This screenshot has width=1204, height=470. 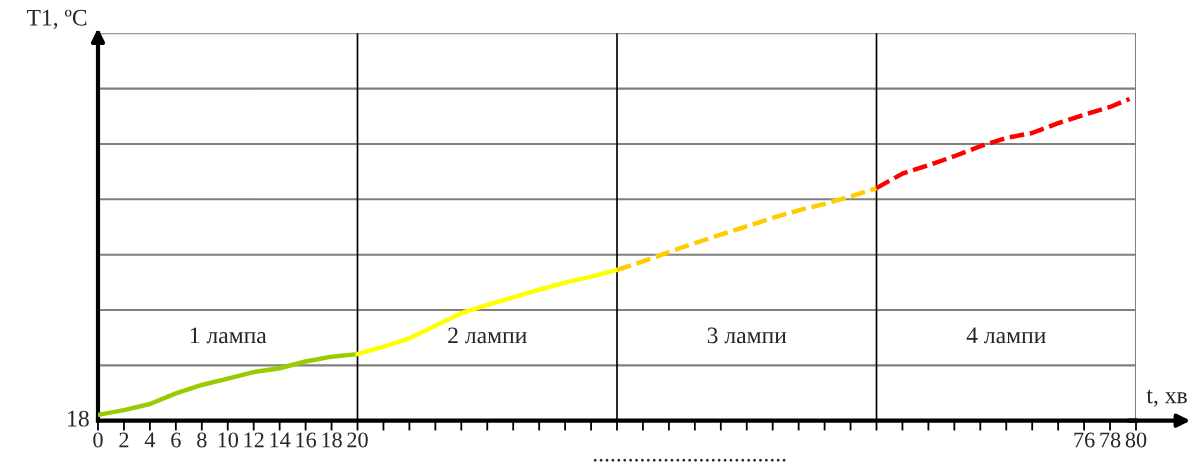 I want to click on x-tick-label: 8, so click(x=202, y=440).